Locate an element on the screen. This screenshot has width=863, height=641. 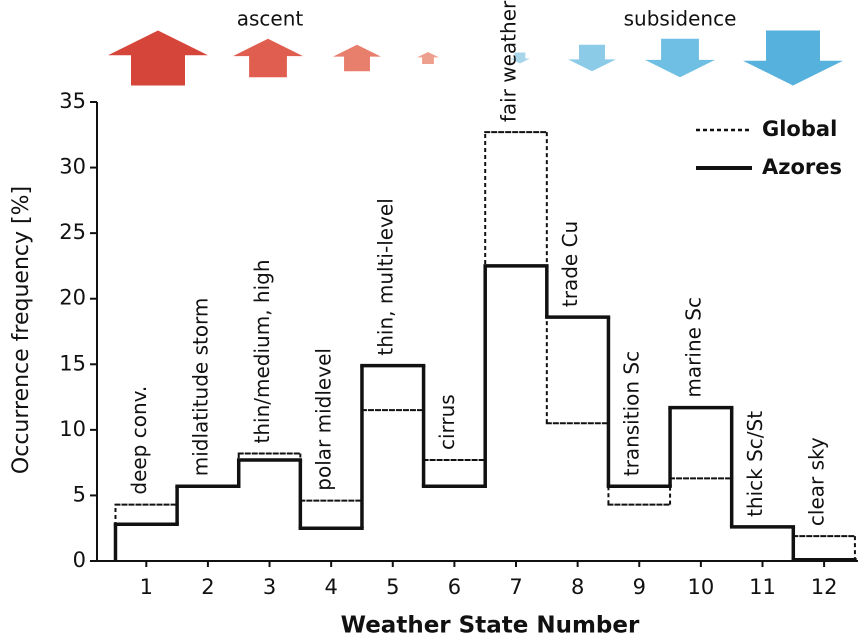
x-tick-label: 6 is located at coordinates (454, 587).